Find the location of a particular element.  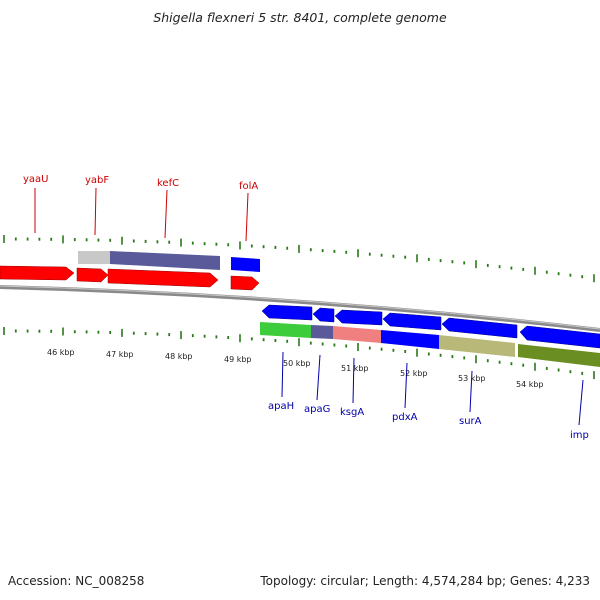

gene-arrow-pdxA is located at coordinates (412, 321).